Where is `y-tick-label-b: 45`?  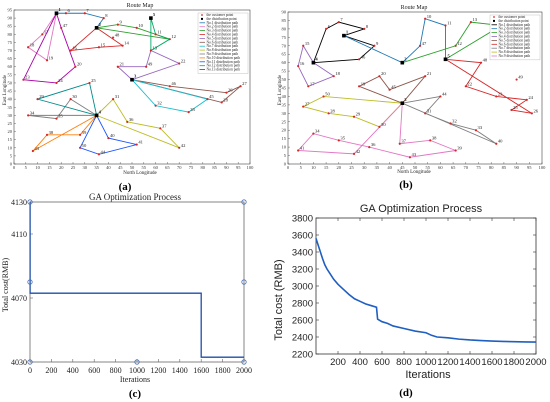
y-tick-label-b: 45 is located at coordinates (284, 88).